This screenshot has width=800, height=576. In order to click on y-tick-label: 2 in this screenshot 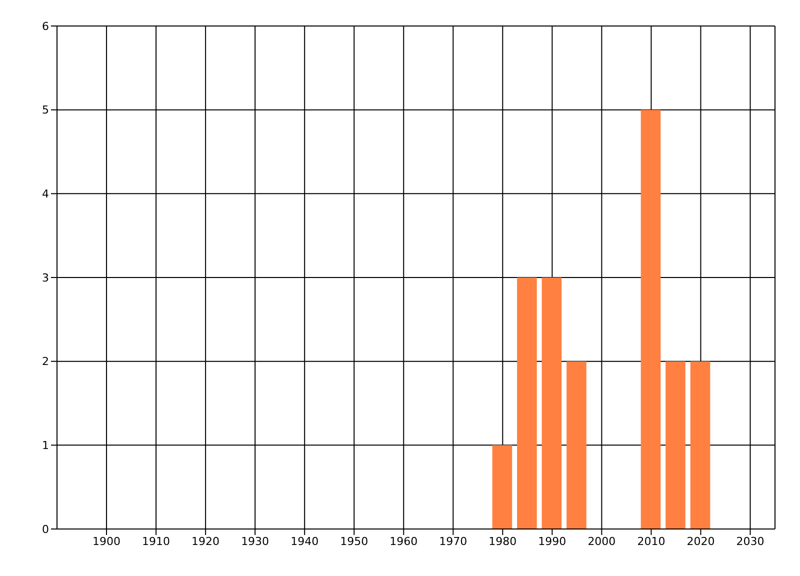, I will do `click(45, 361)`.